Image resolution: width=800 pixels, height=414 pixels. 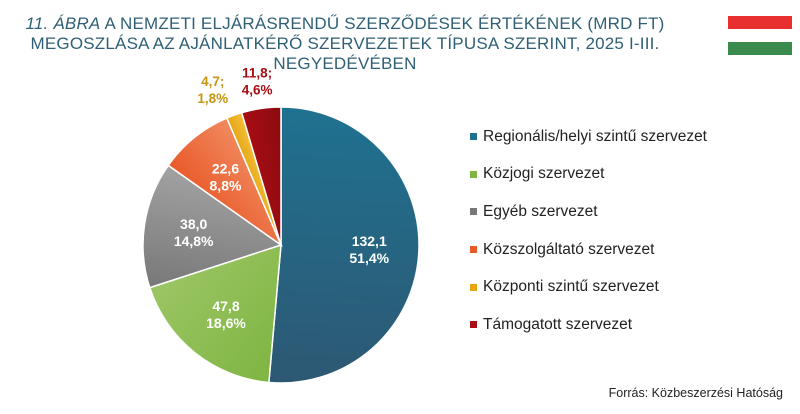 What do you see at coordinates (193, 224) in the screenshot?
I see `slice-value-label-2: 38,0` at bounding box center [193, 224].